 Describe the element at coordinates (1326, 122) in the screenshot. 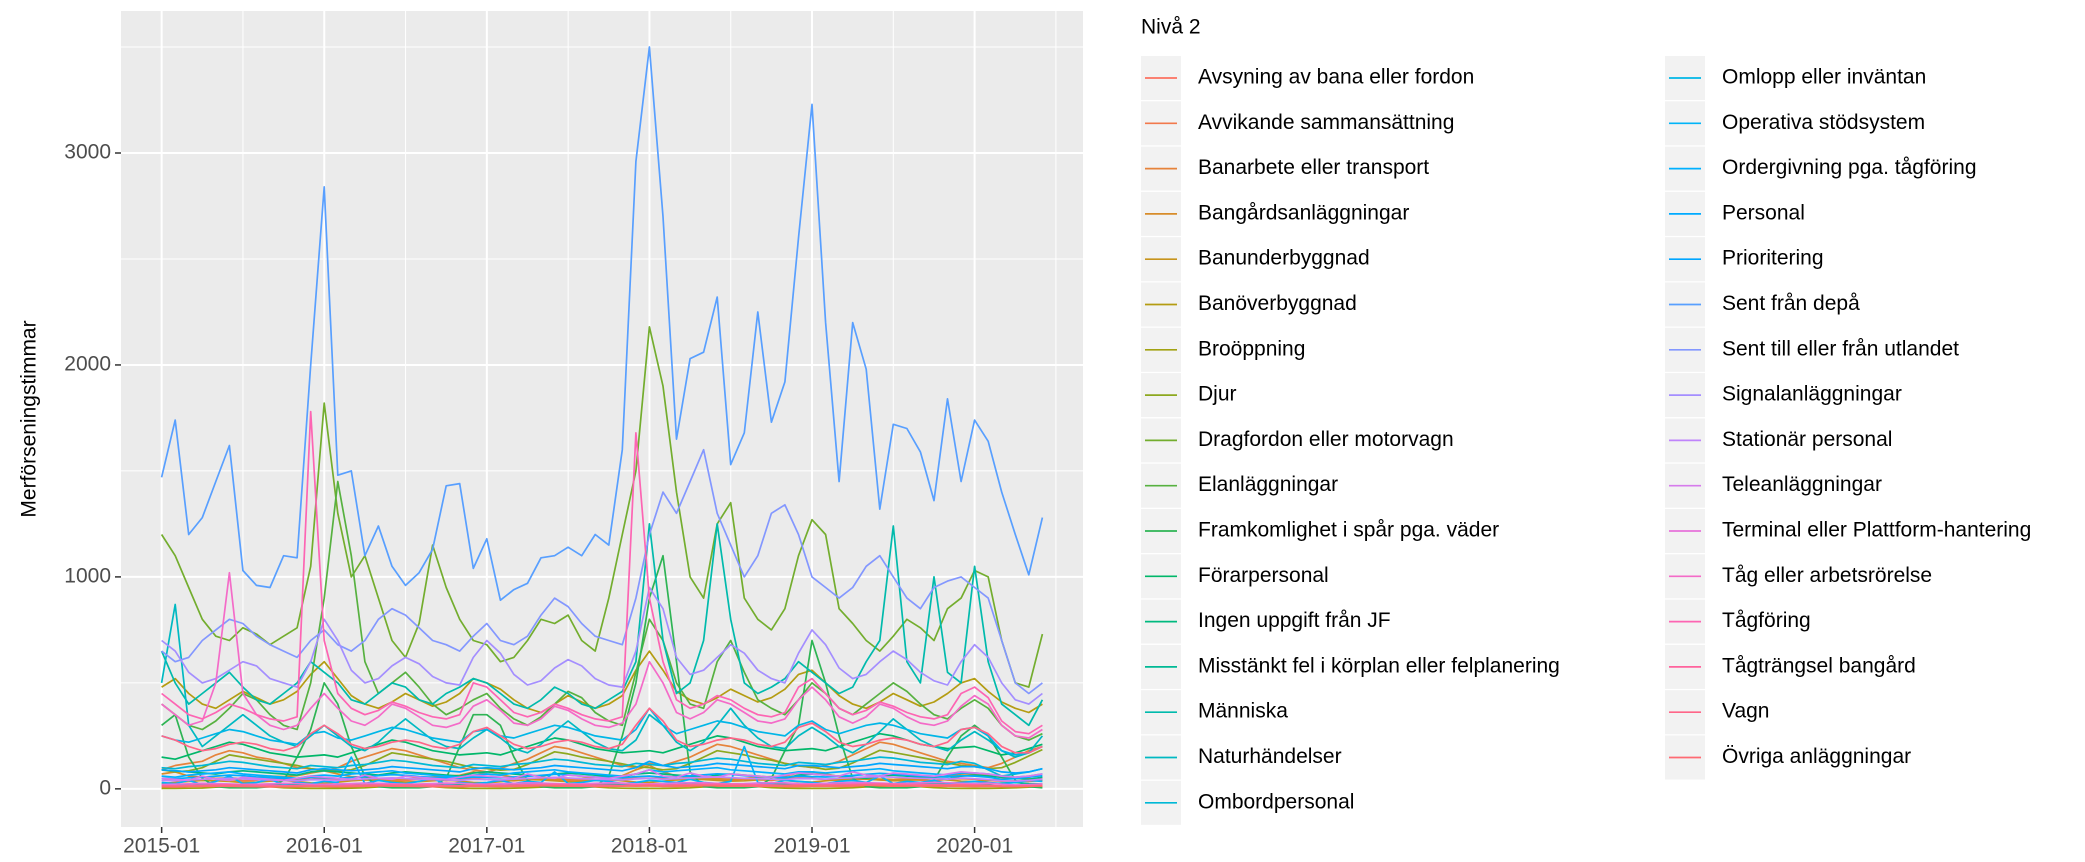

I see `legend-label: Avvikande sammansättning` at that location.